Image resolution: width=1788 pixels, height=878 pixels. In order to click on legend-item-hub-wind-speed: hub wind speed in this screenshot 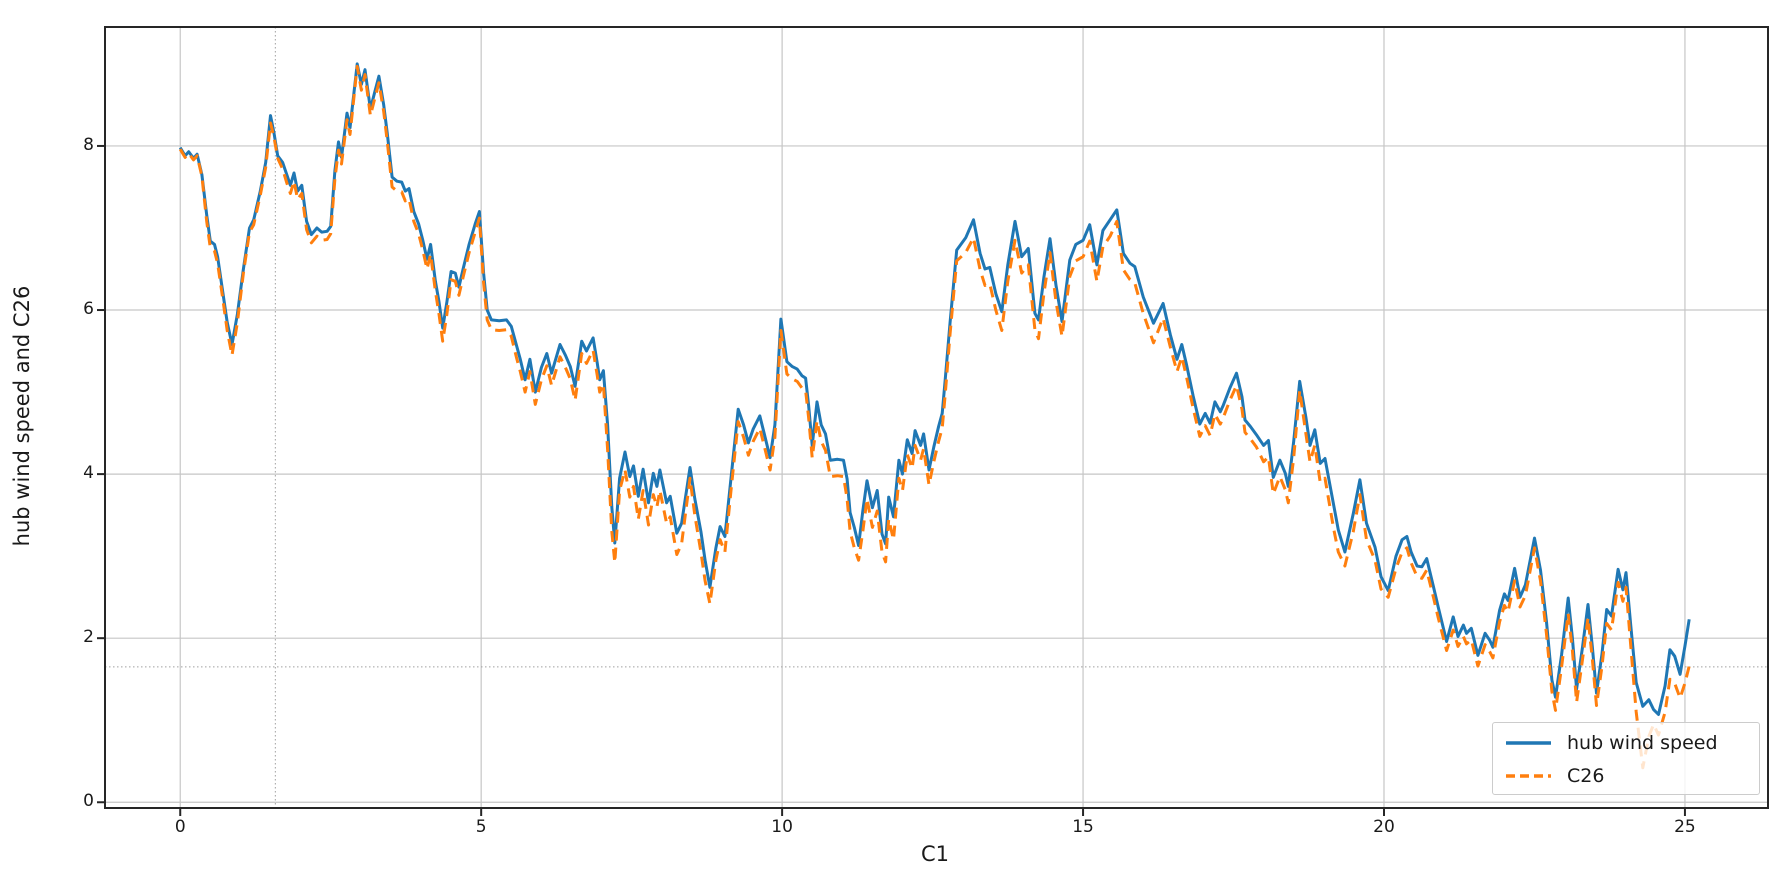, I will do `click(1632, 742)`.